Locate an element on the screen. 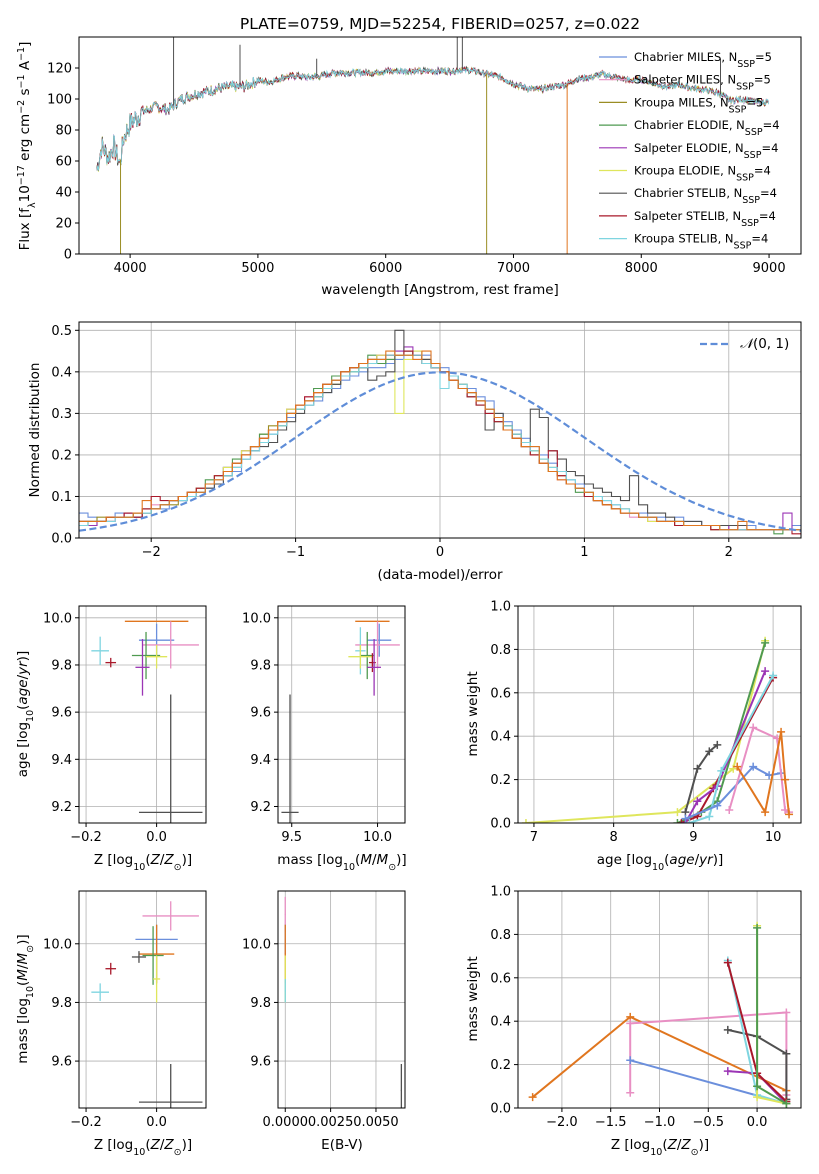  y-tick-label: 0.6 is located at coordinates (500, 693).